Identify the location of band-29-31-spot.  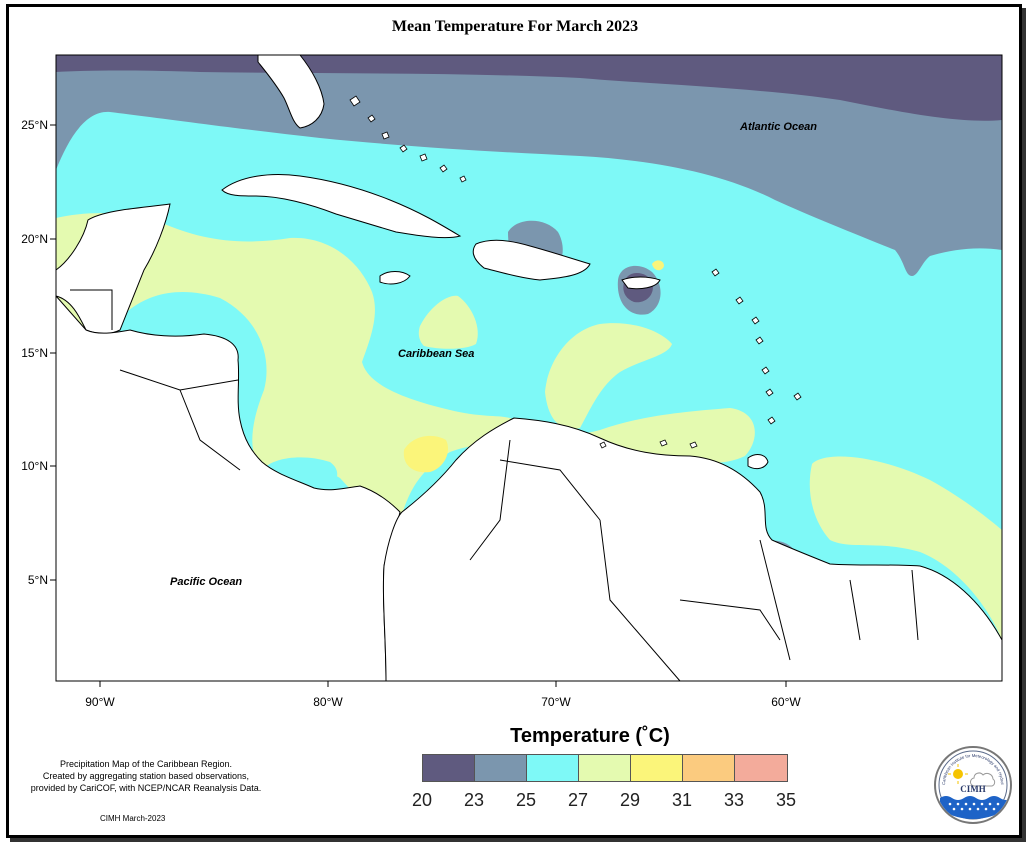
(426, 454).